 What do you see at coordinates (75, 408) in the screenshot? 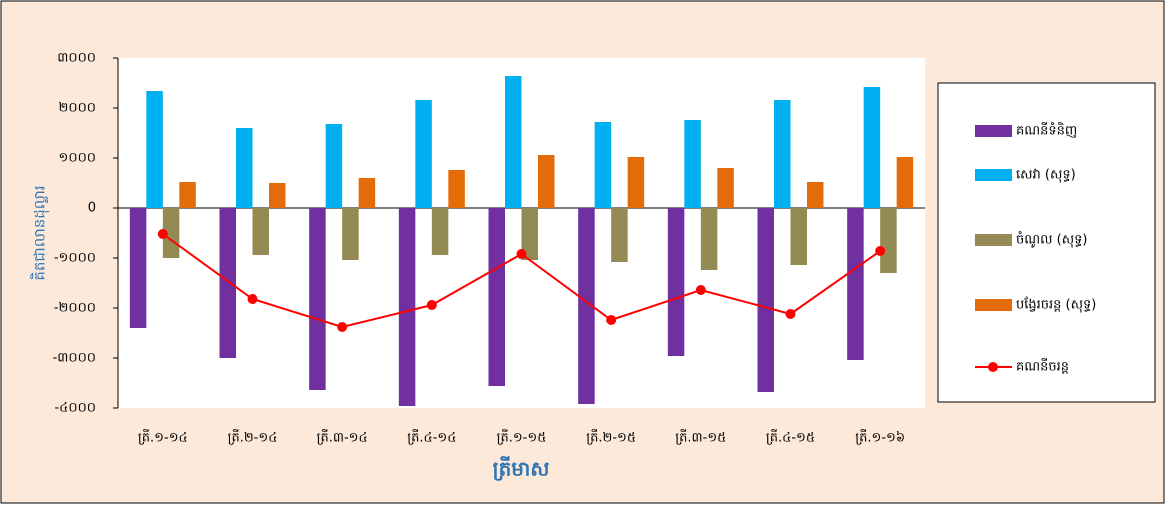
I see `y-tick-label: -៤០០០` at bounding box center [75, 408].